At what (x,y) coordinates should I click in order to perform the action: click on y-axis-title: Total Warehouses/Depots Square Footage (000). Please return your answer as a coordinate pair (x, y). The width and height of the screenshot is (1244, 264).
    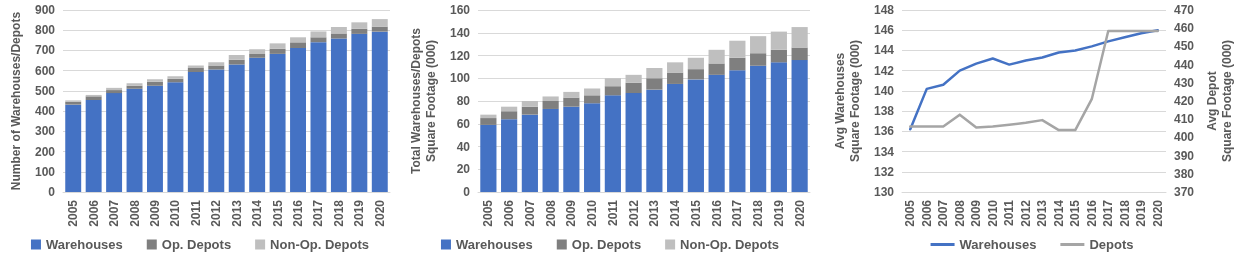
    Looking at the image, I should click on (423, 101).